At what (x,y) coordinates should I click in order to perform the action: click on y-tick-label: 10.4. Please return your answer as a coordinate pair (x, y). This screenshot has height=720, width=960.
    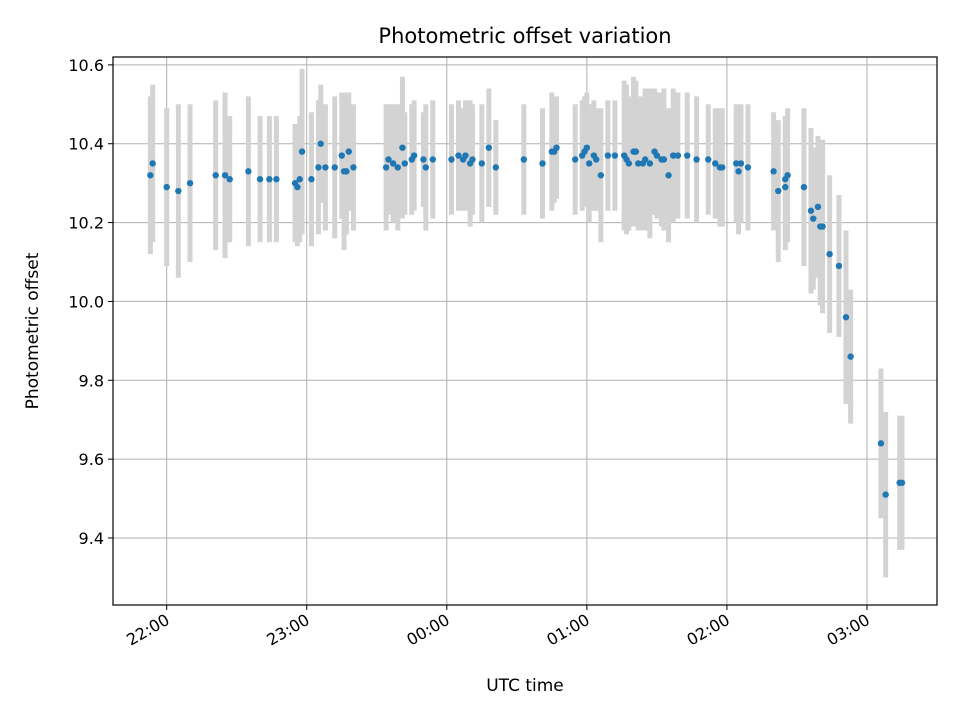
    Looking at the image, I should click on (86, 144).